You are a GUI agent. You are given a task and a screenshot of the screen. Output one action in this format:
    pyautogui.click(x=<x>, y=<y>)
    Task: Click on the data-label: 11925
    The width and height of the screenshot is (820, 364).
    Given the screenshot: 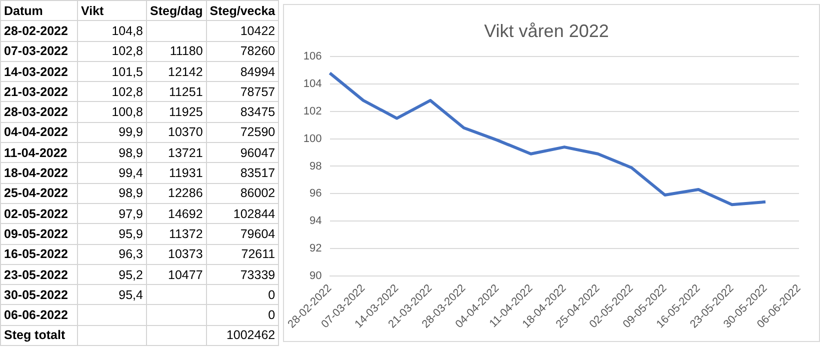 What is the action you would take?
    pyautogui.click(x=176, y=112)
    